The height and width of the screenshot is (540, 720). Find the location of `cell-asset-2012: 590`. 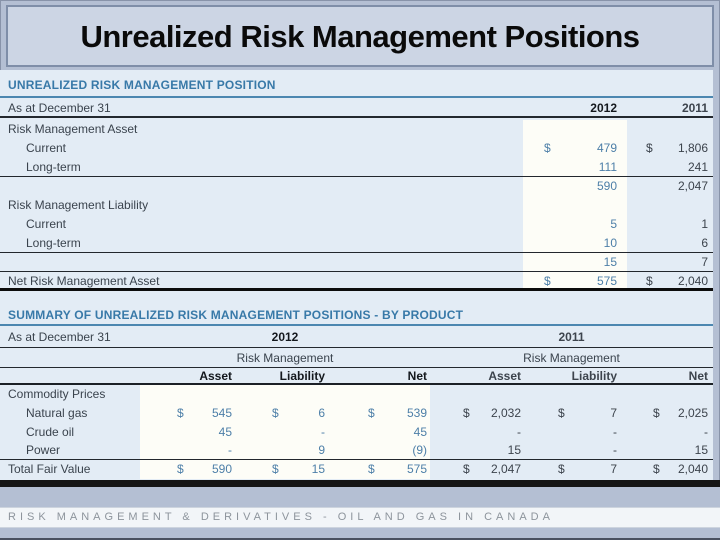

cell-asset-2012: 590 is located at coordinates (221, 469).